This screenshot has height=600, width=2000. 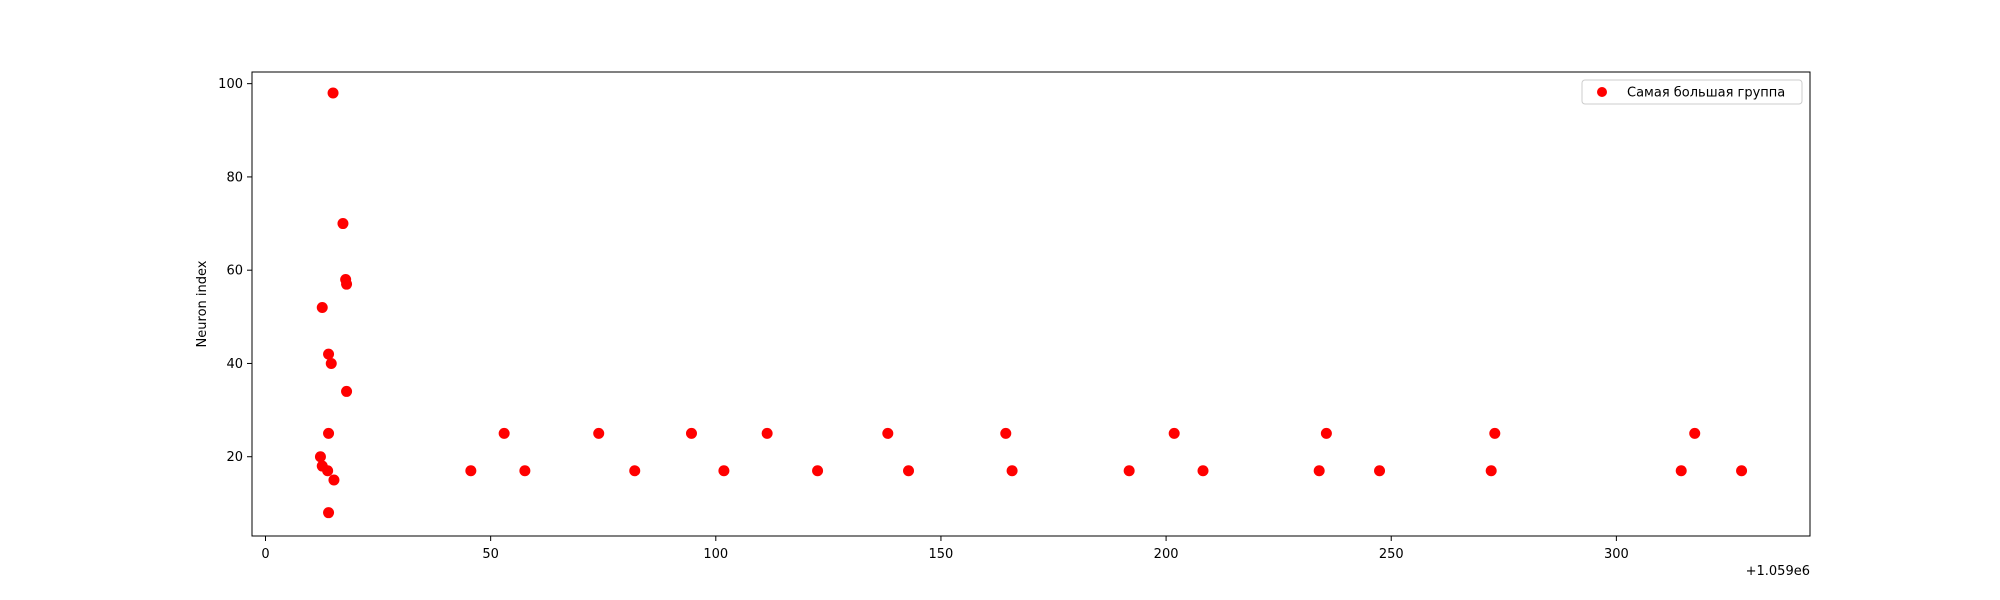 I want to click on x-tick-label: 300, so click(x=1616, y=554).